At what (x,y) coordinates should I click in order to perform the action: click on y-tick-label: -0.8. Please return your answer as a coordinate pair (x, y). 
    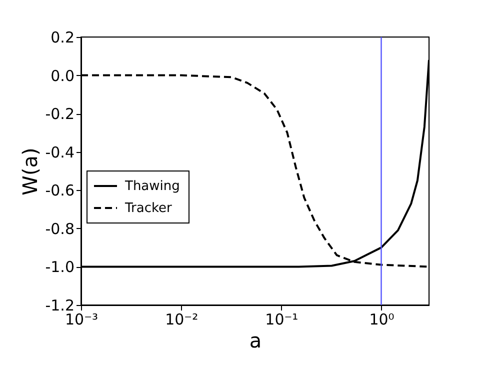
    Looking at the image, I should click on (59, 229).